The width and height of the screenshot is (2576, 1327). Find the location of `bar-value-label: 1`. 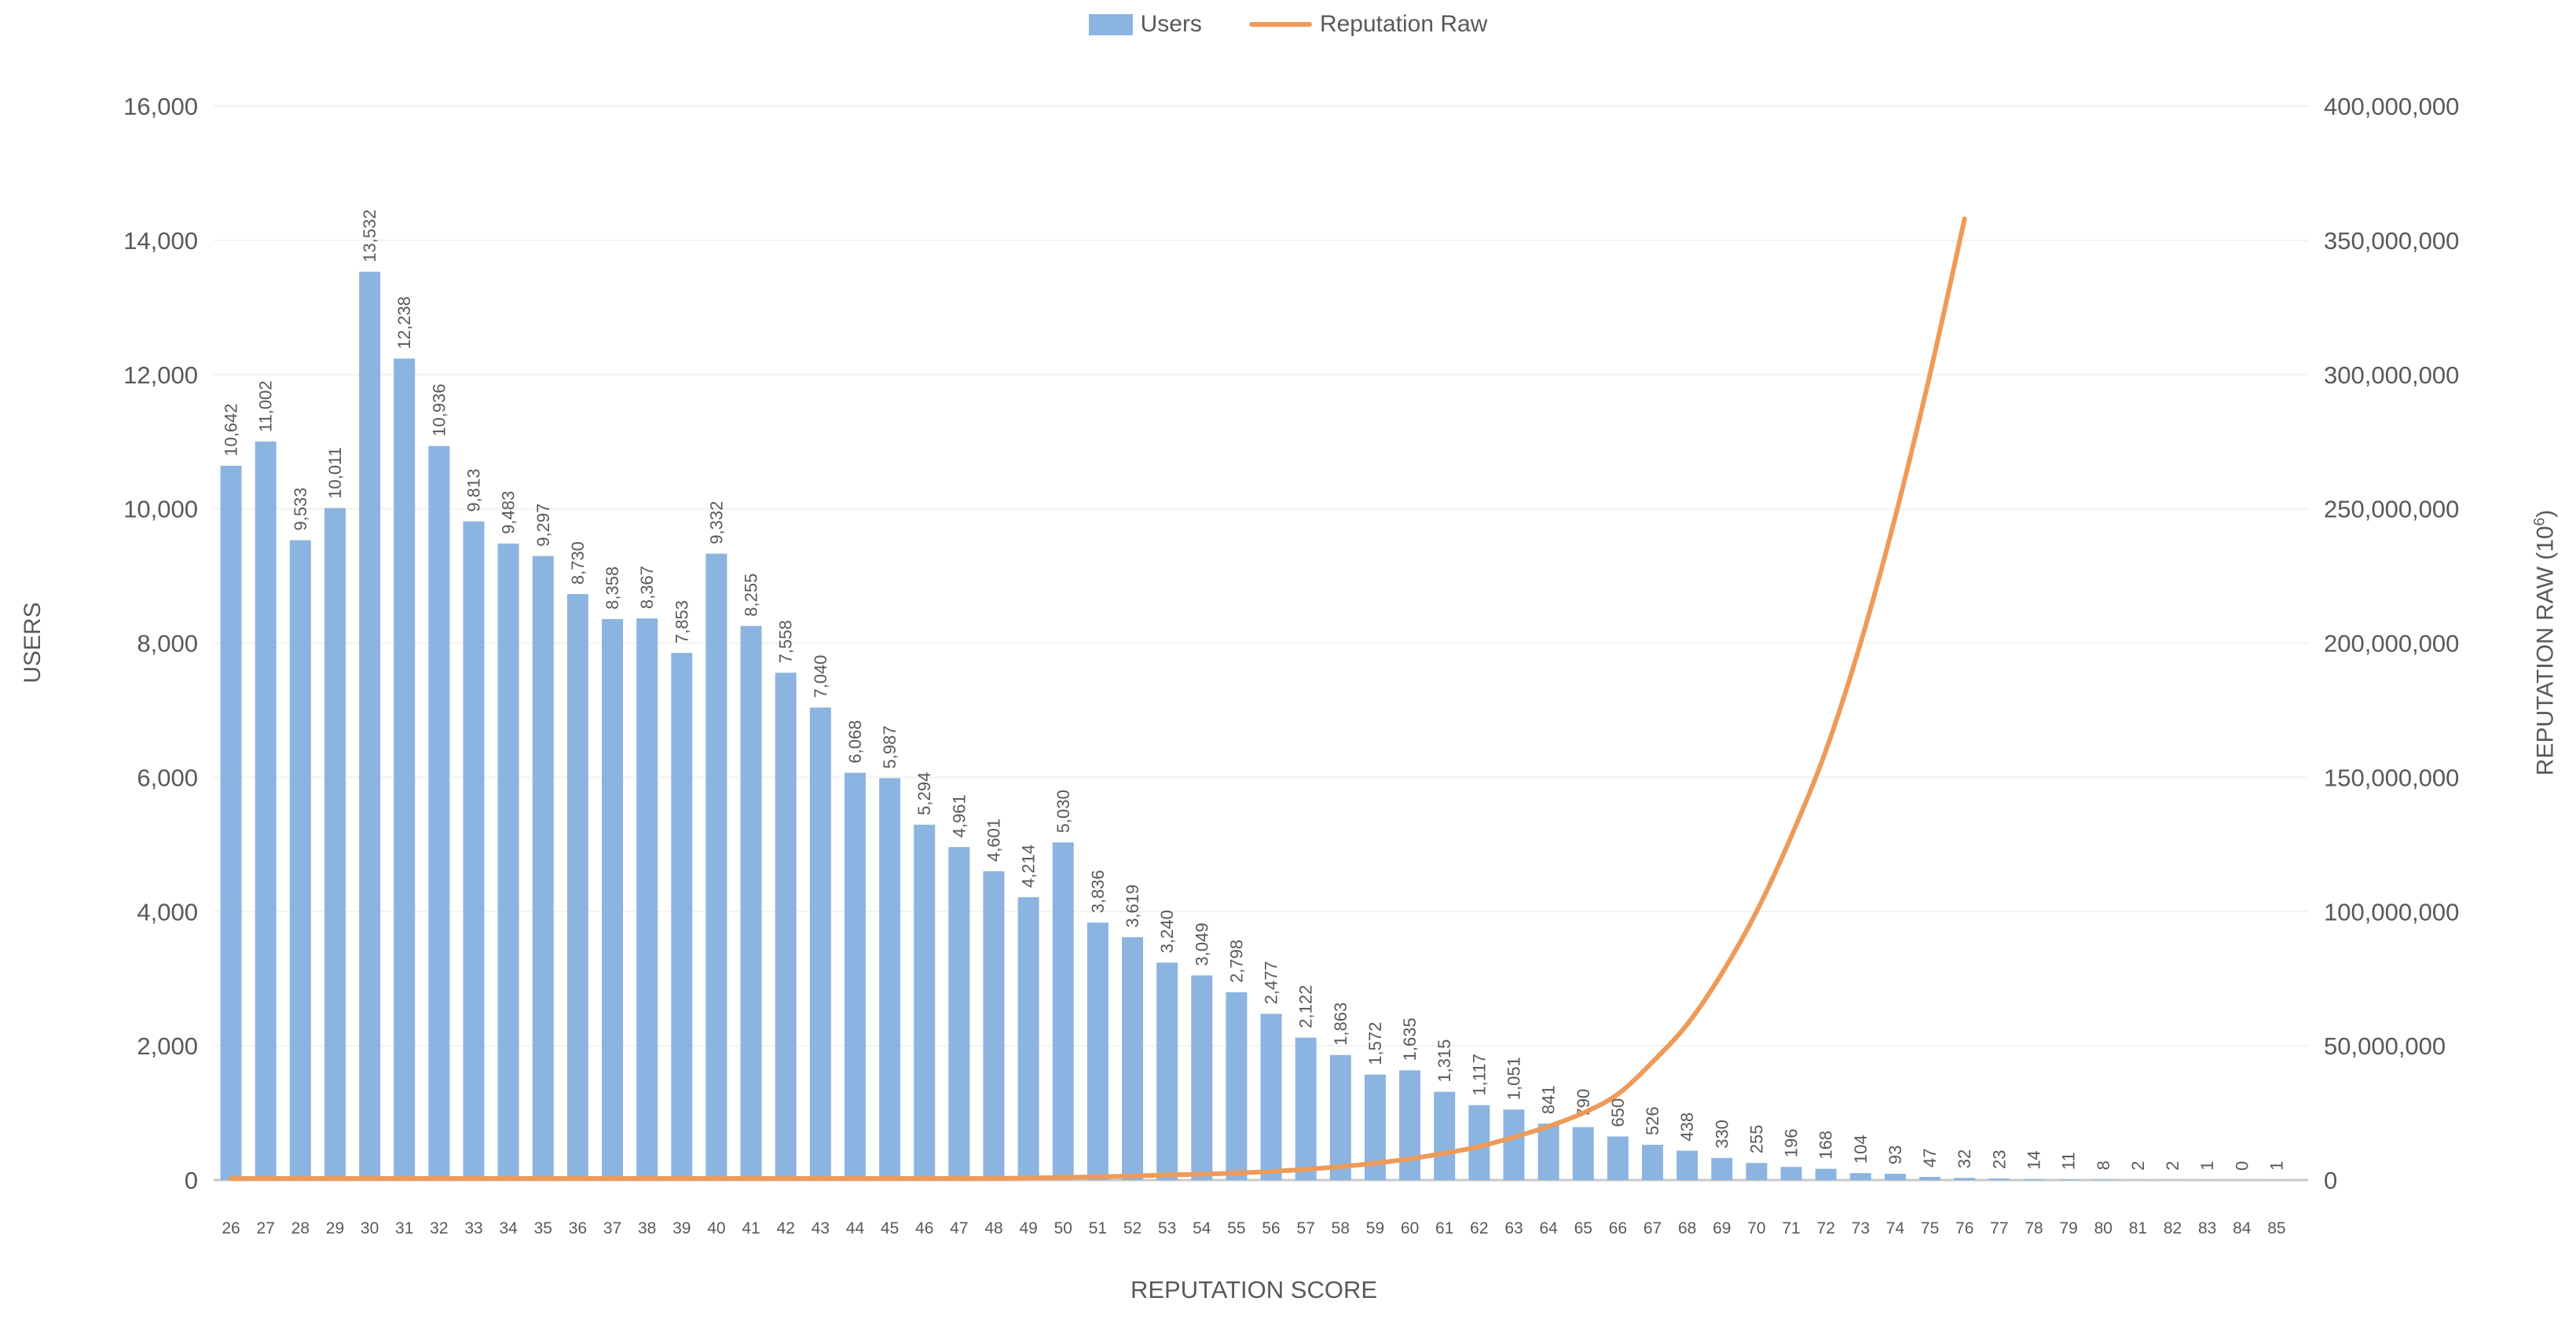

bar-value-label: 1 is located at coordinates (2207, 1166).